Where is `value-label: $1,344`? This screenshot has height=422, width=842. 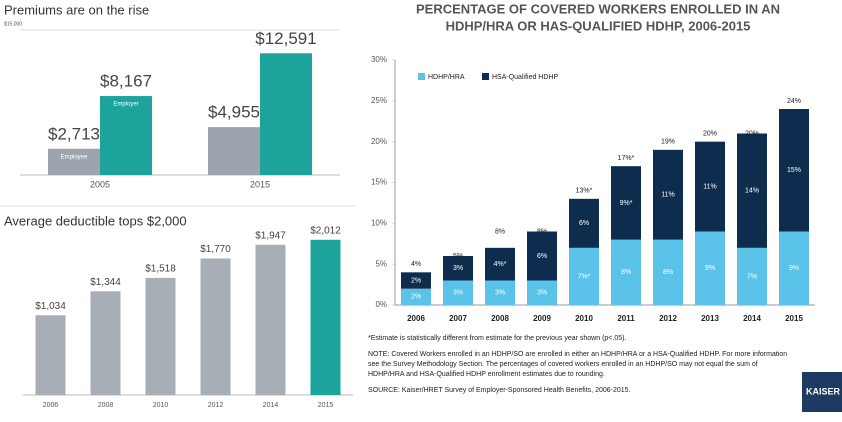 value-label: $1,344 is located at coordinates (105, 282).